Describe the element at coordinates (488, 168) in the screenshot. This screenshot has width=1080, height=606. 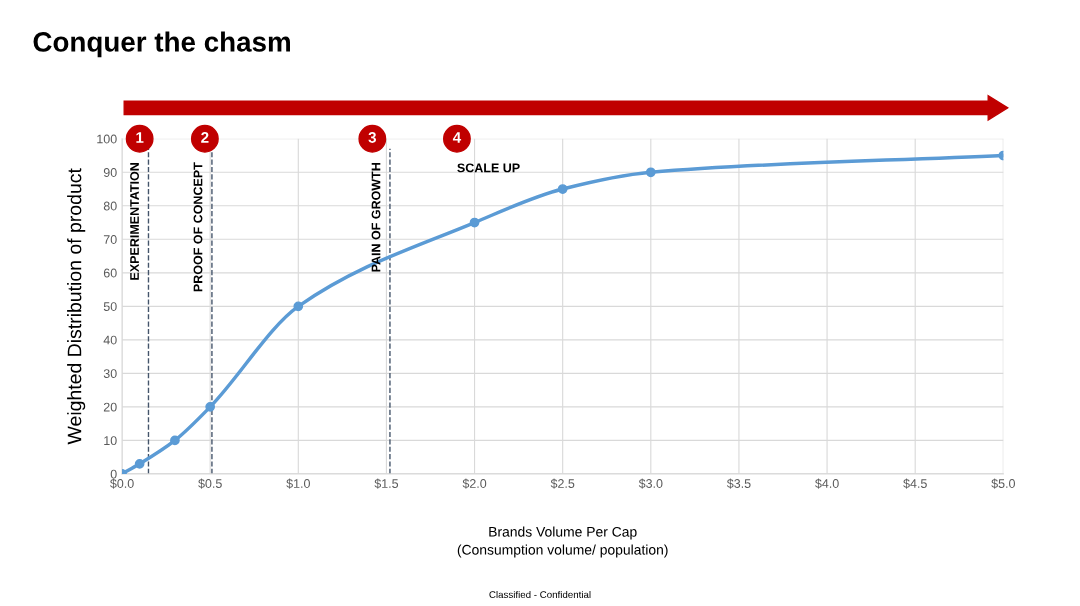
I see `annotation: SCALE UP` at that location.